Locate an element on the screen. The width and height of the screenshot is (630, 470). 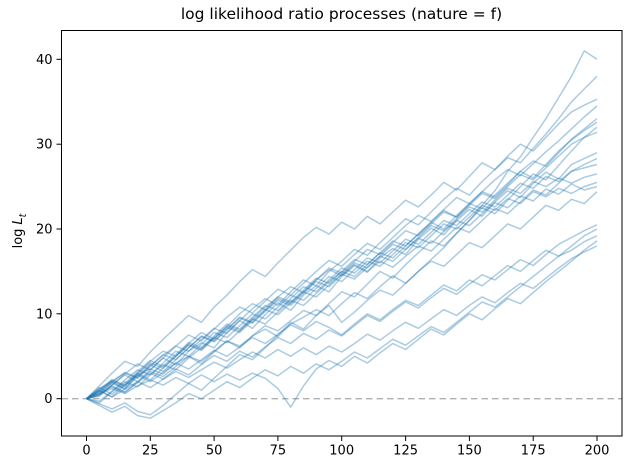
y-tick-label: 40 is located at coordinates (44, 60).